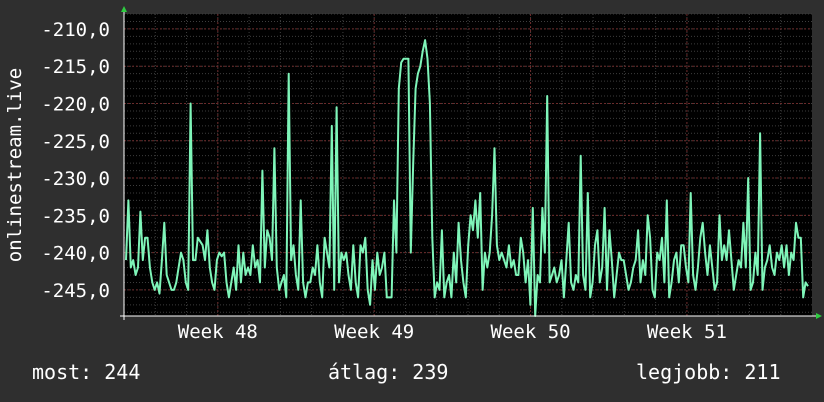  Describe the element at coordinates (75, 142) in the screenshot. I see `y-tick-label: -225,0` at that location.